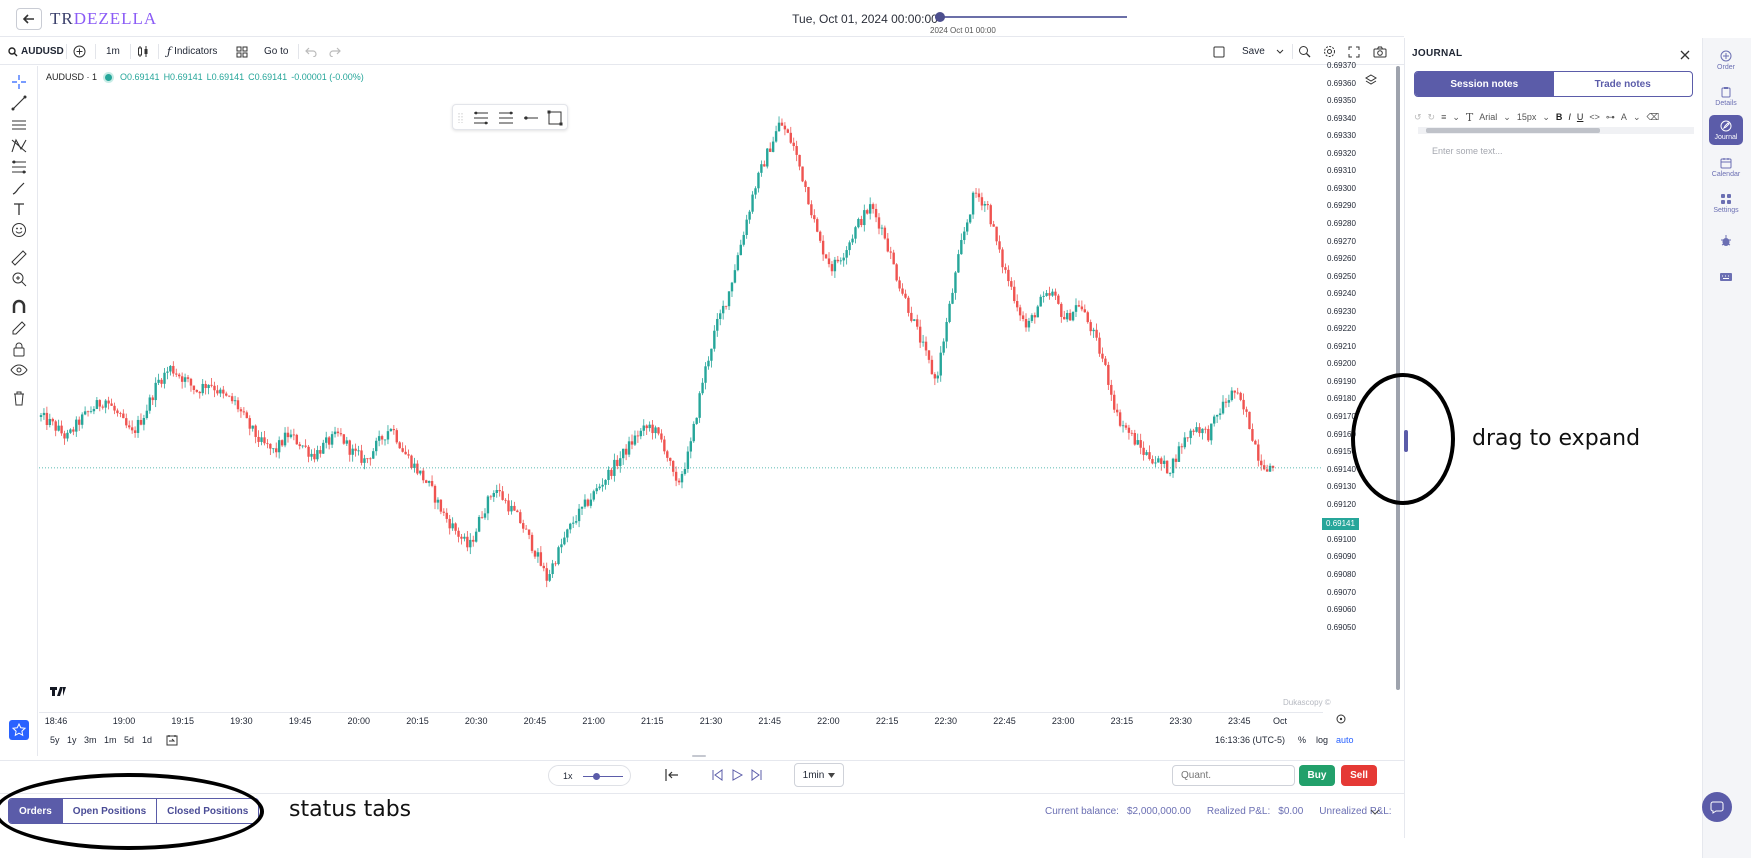 The image size is (1751, 858). Describe the element at coordinates (1253, 51) in the screenshot. I see `save-button: Save` at that location.